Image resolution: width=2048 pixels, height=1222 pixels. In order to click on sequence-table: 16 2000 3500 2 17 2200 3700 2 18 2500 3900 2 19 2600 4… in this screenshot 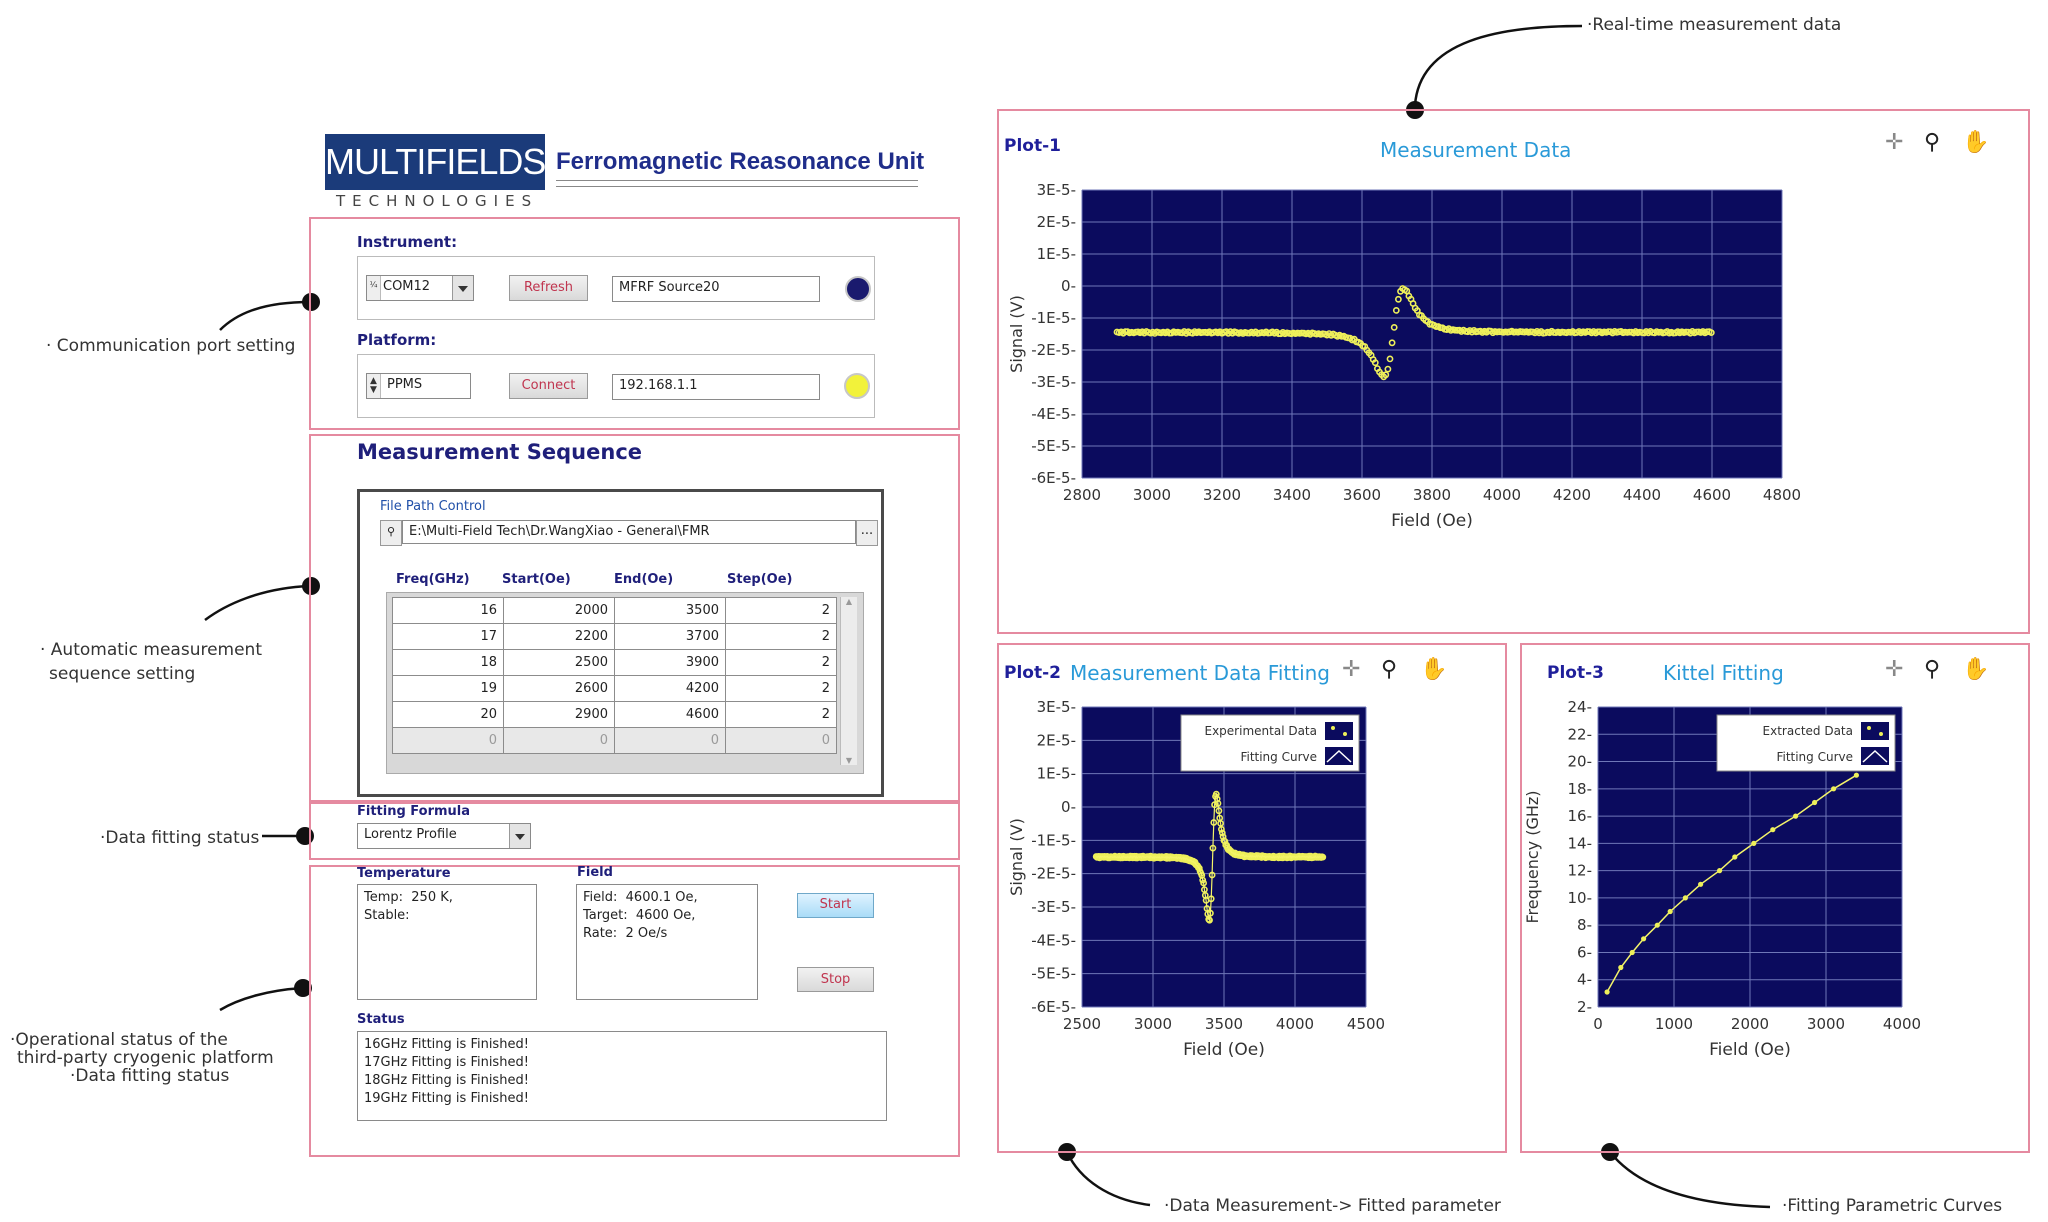, I will do `click(614, 675)`.